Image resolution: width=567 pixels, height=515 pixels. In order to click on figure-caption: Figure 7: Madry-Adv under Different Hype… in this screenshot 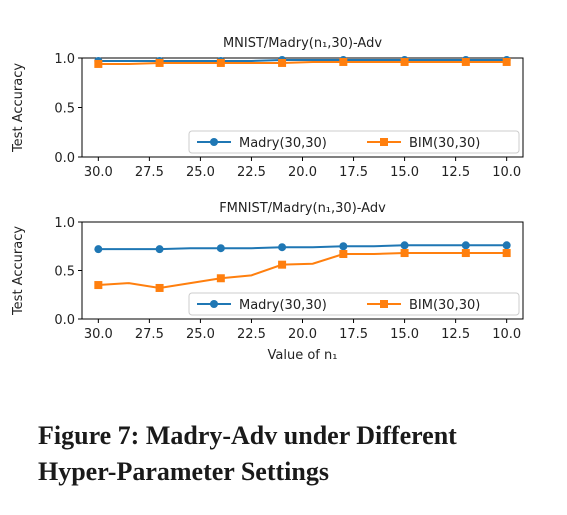, I will do `click(247, 453)`.